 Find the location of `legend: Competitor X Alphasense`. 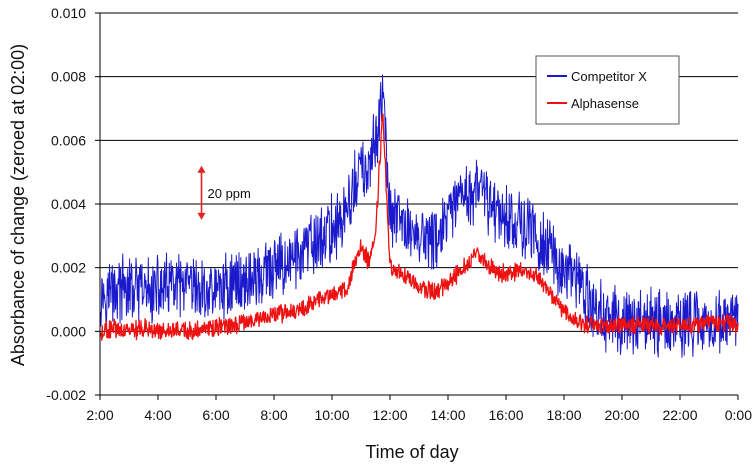

legend: Competitor X Alphasense is located at coordinates (607, 90).